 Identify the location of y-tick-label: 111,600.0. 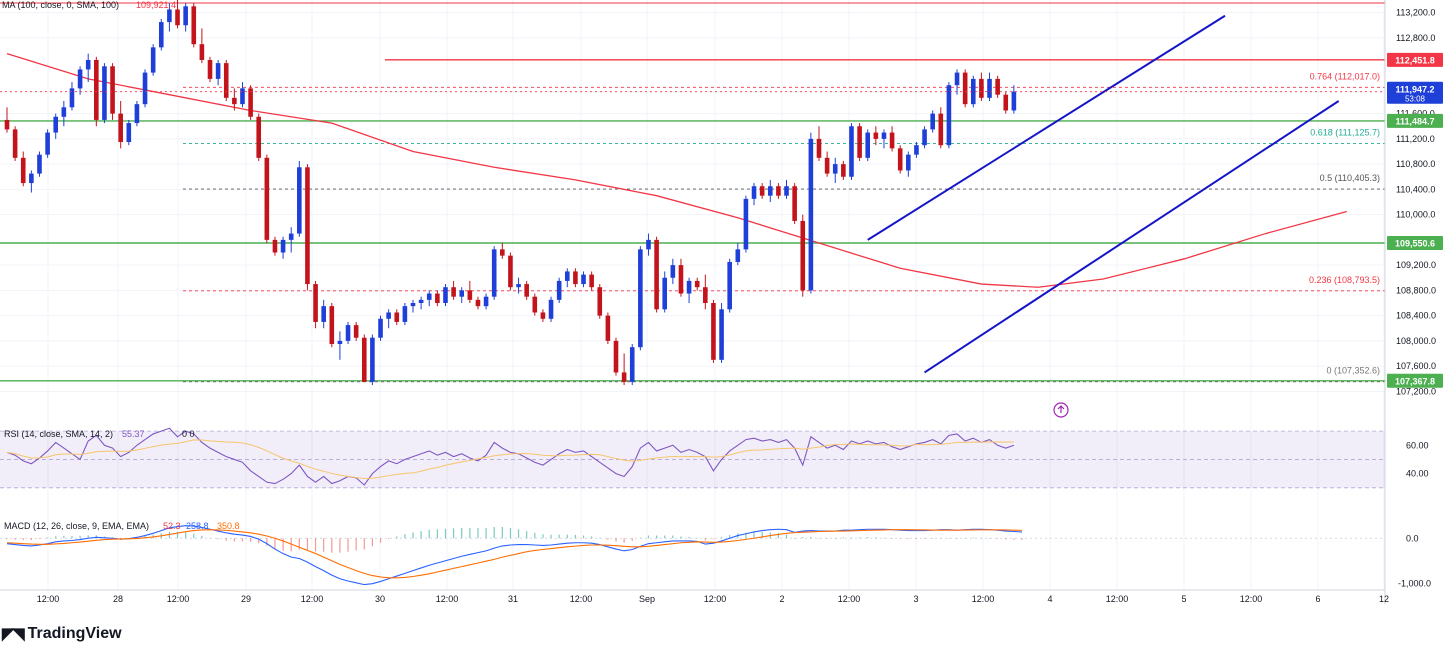
(1415, 114).